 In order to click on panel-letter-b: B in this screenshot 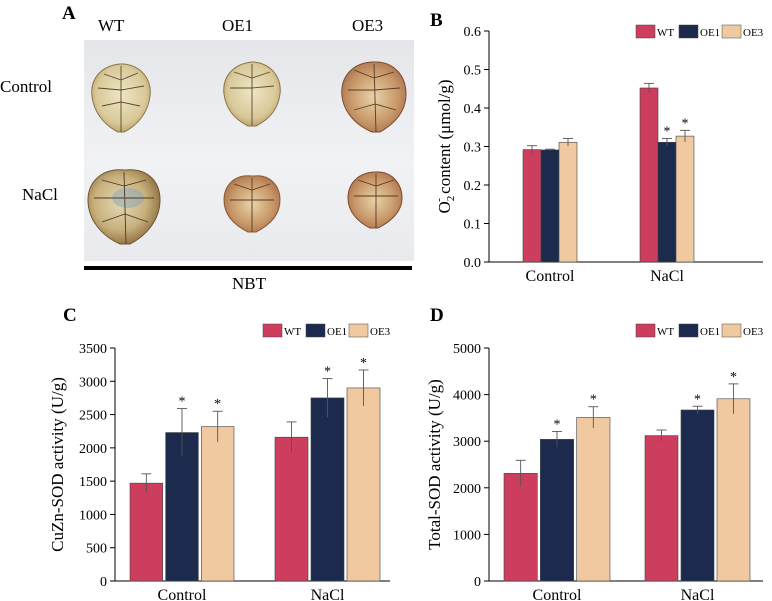, I will do `click(436, 20)`.